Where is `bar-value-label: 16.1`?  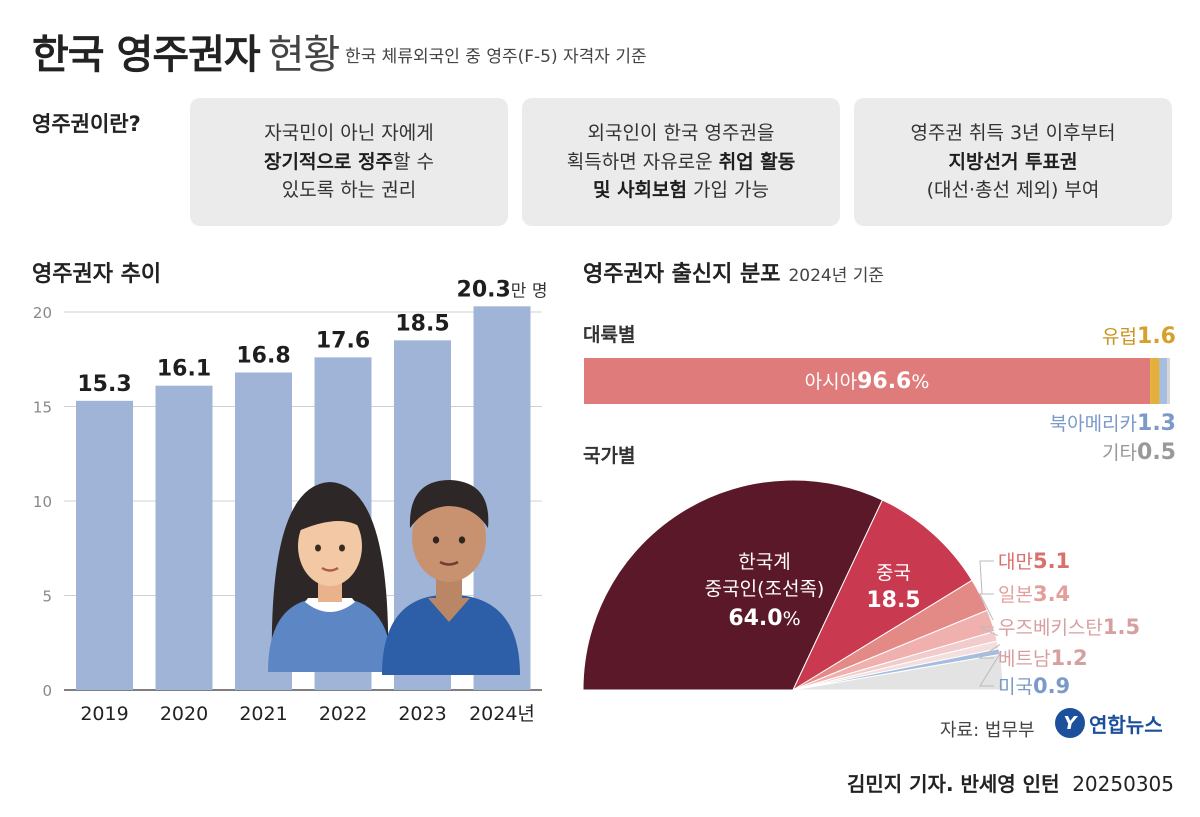
bar-value-label: 16.1 is located at coordinates (184, 369).